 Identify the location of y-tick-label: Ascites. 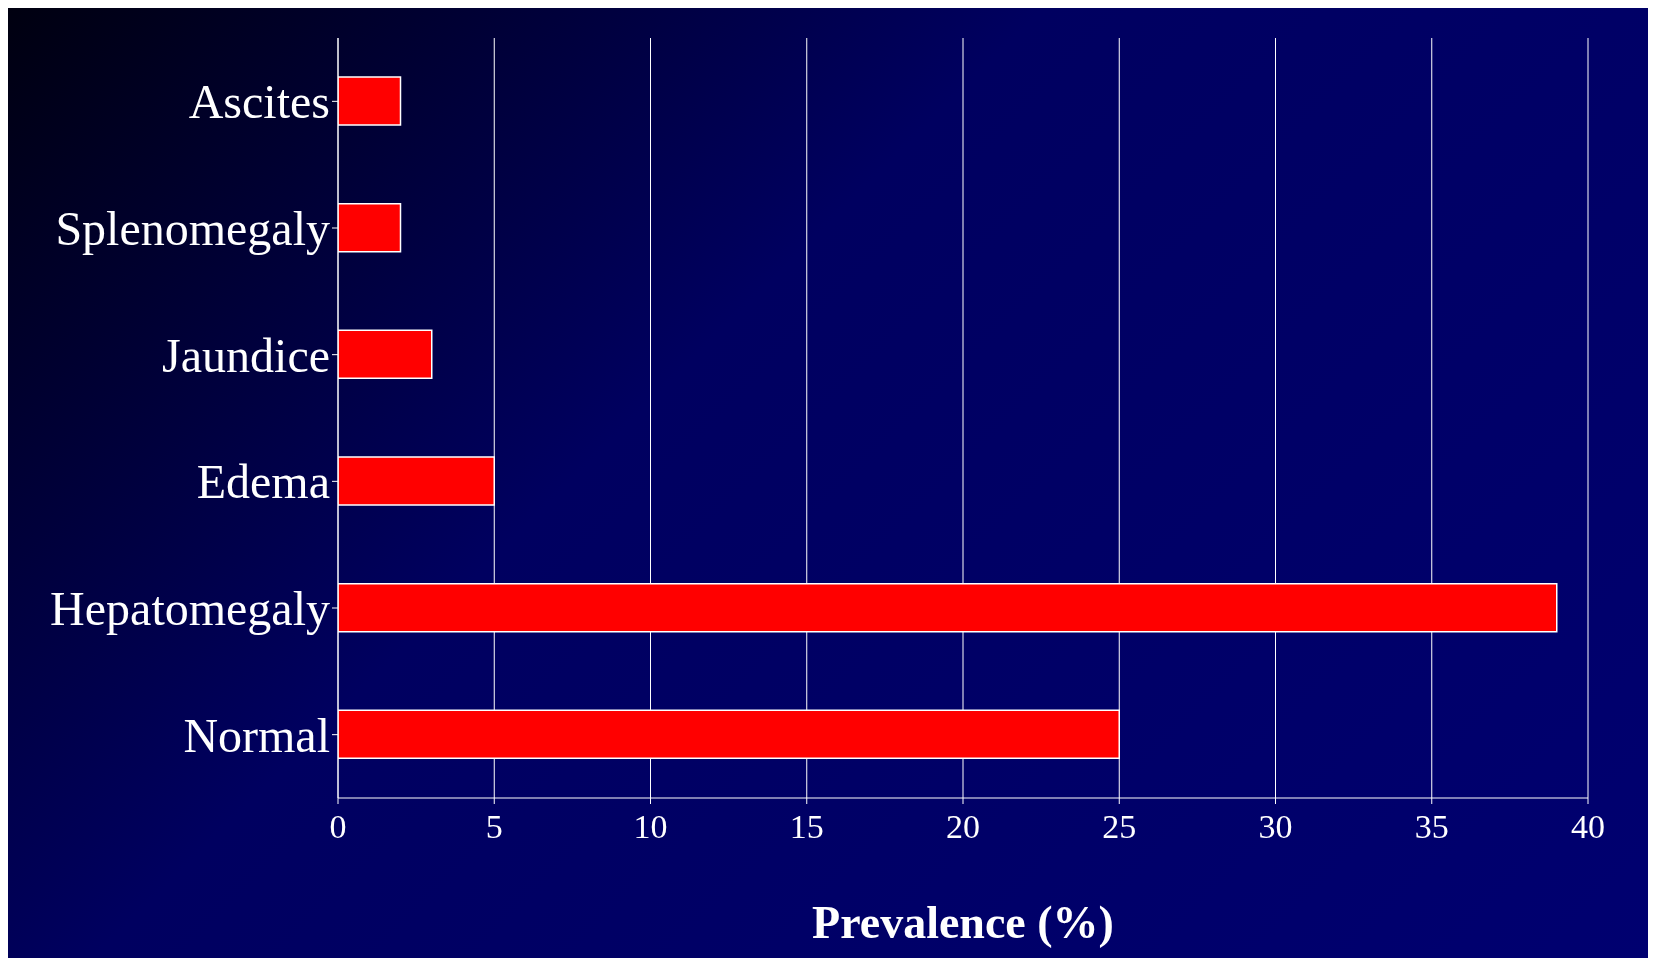
(259, 102).